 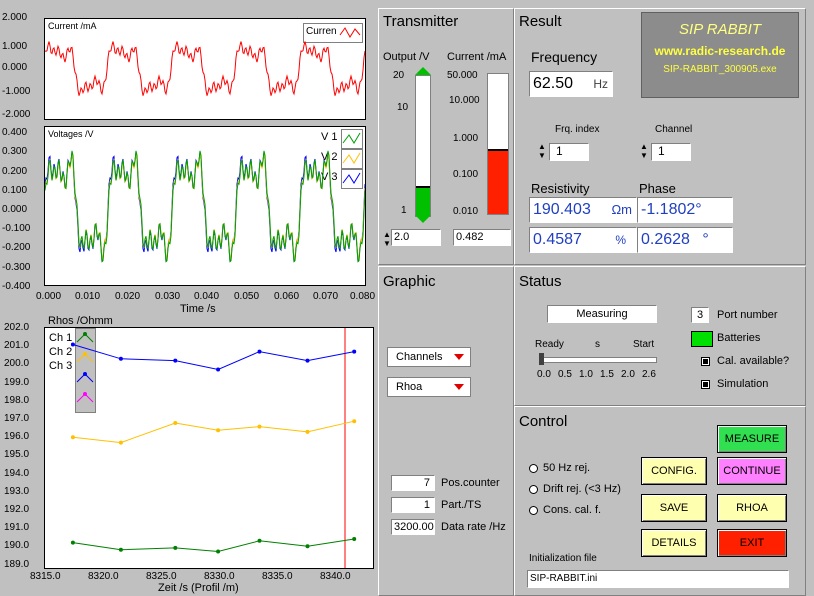 I want to click on rhos-plot-title: Rhos /Ohmm, so click(x=80, y=321).